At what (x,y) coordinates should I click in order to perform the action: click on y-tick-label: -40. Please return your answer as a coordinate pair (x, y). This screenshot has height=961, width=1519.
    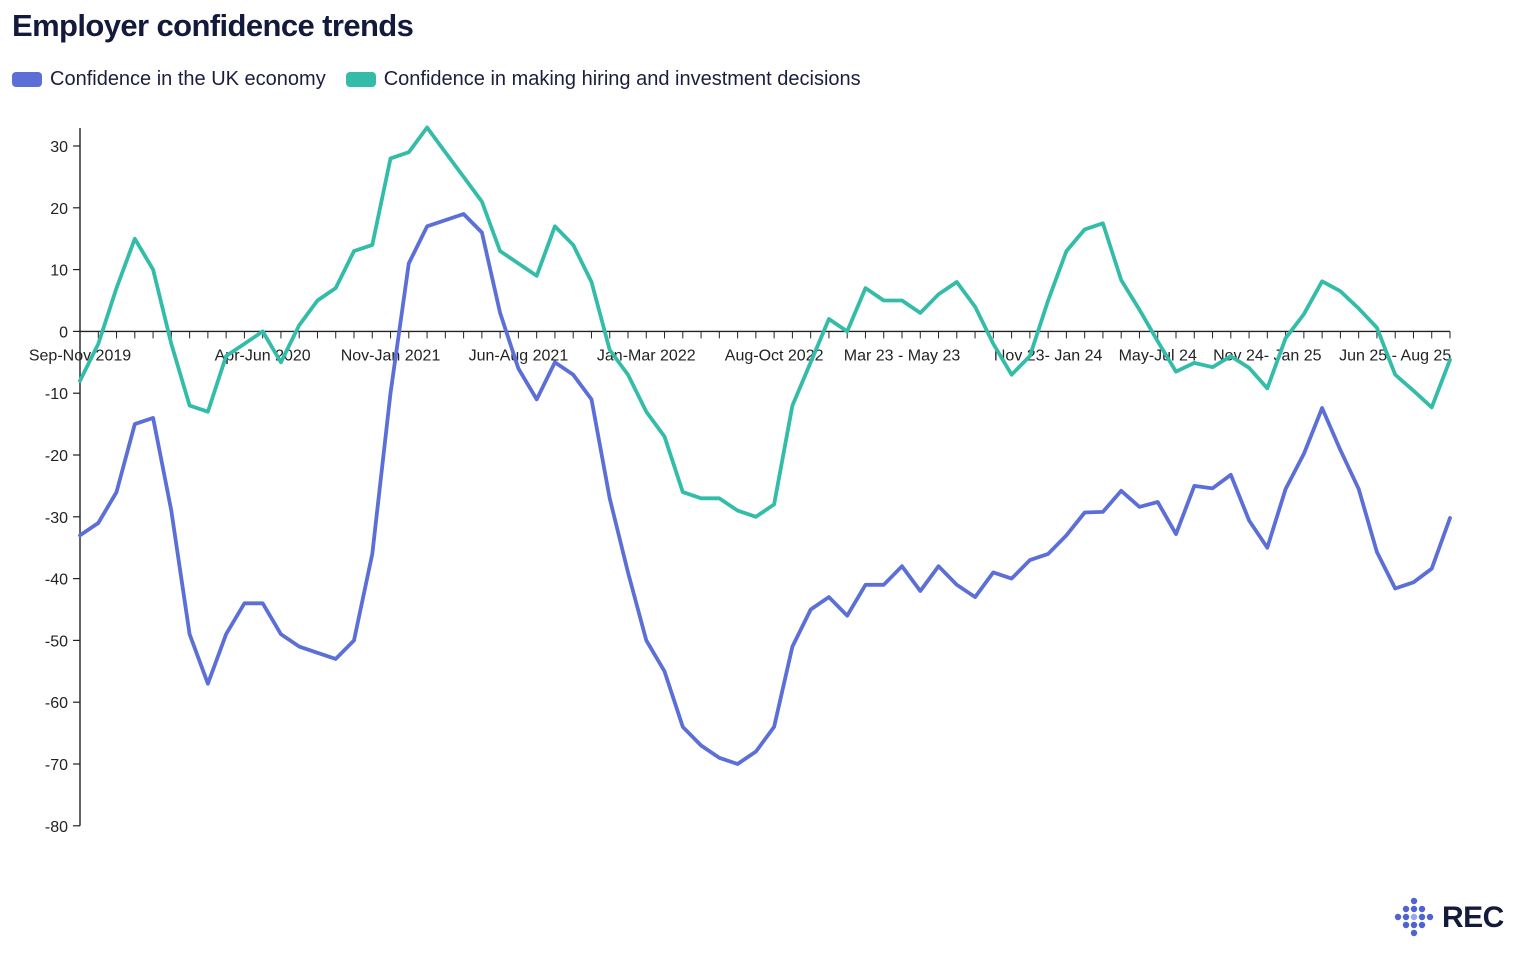
    Looking at the image, I should click on (56, 580).